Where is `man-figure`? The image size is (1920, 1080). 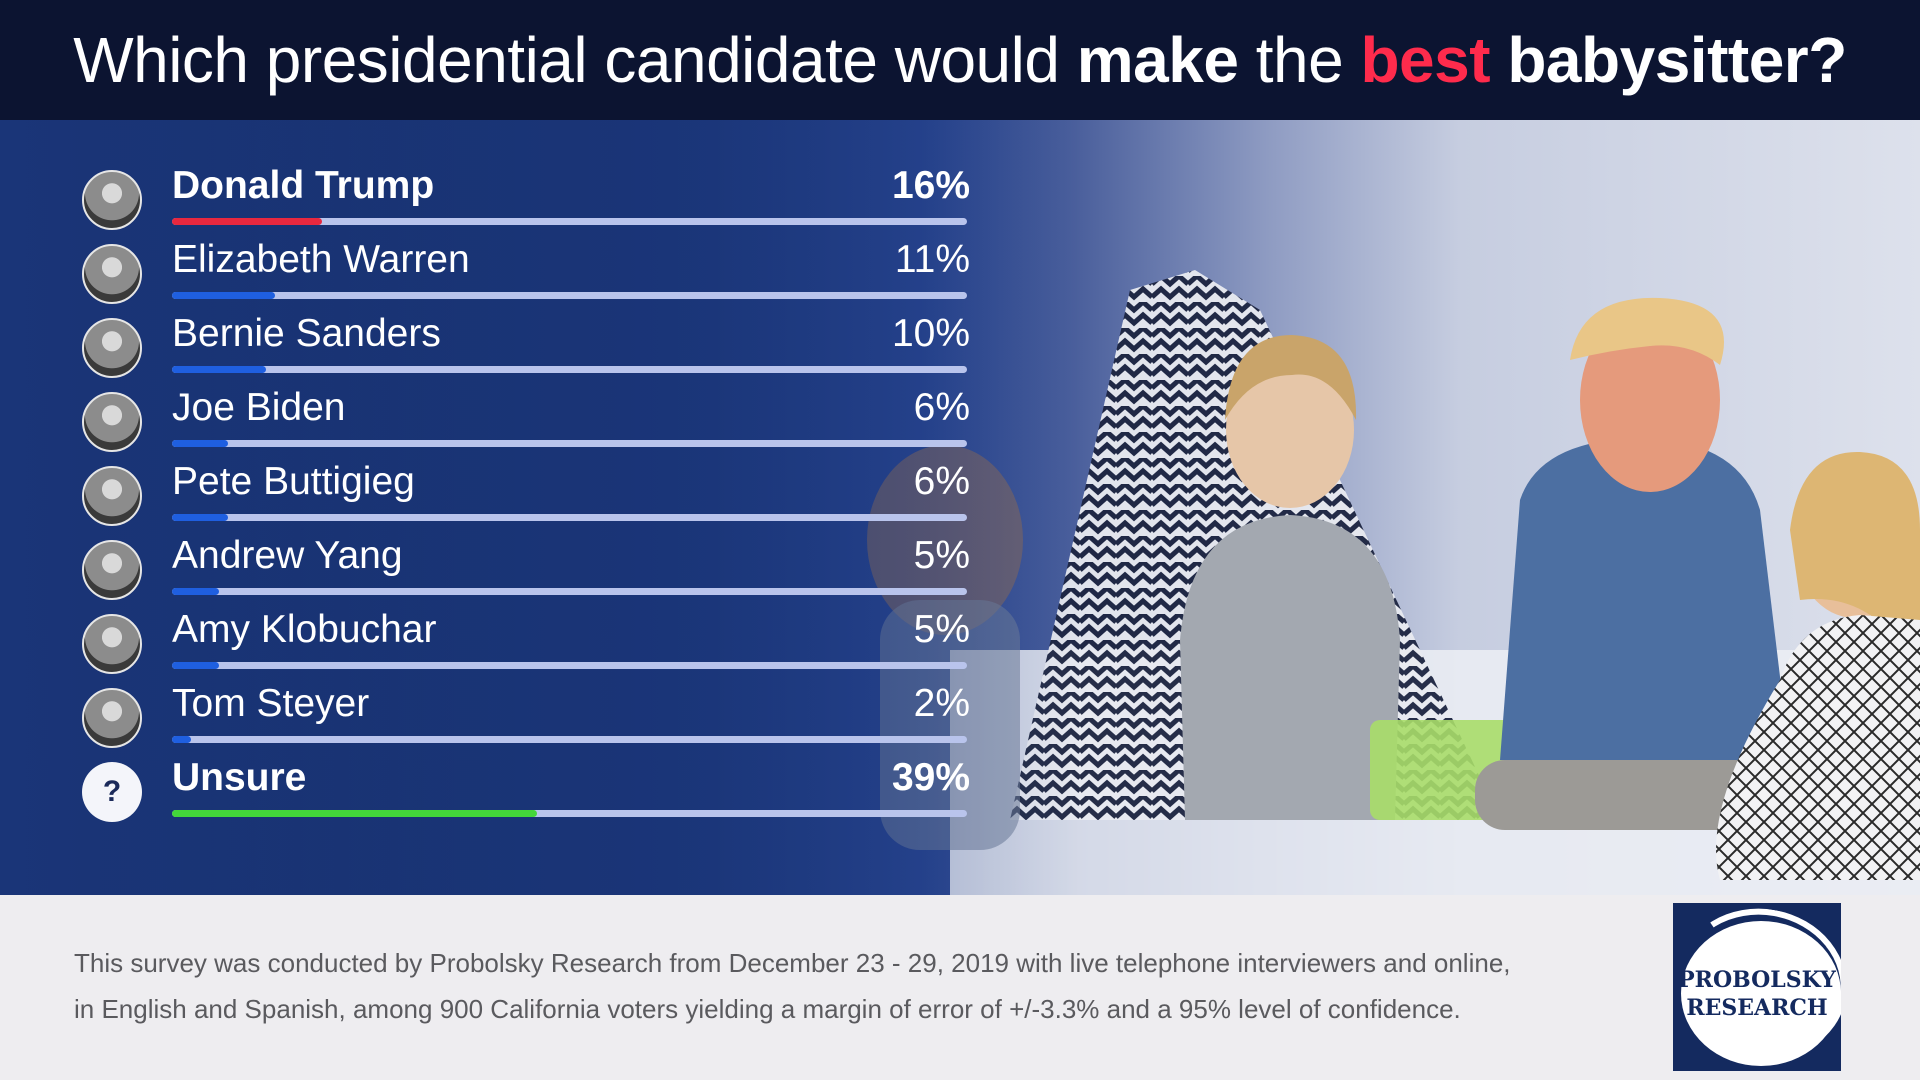
man-figure is located at coordinates (1640, 563).